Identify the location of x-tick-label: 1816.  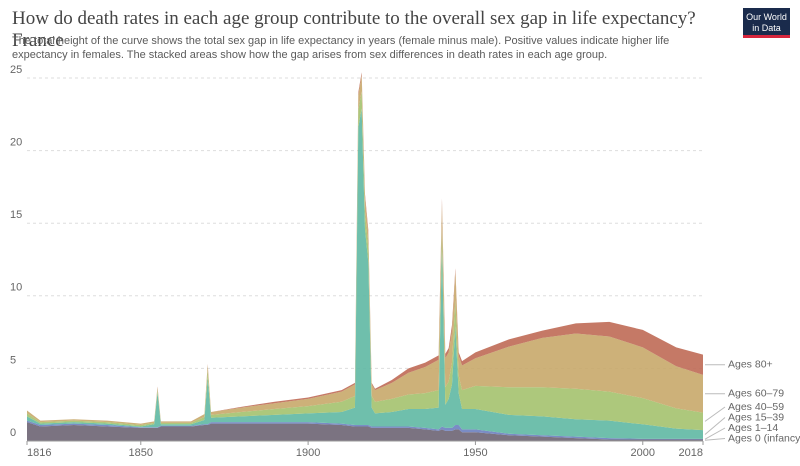
(39, 453).